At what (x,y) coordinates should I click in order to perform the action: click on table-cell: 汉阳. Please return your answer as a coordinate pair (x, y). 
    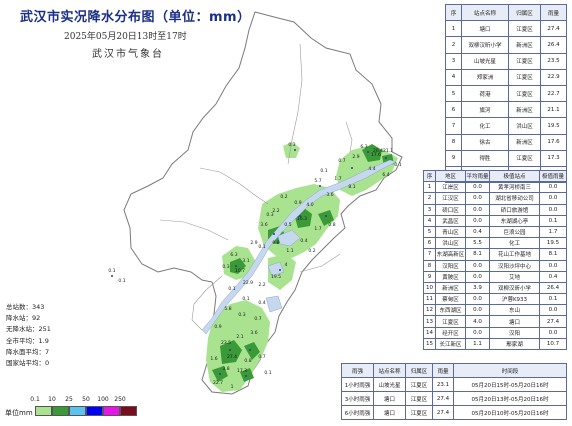
    Looking at the image, I should click on (514, 332).